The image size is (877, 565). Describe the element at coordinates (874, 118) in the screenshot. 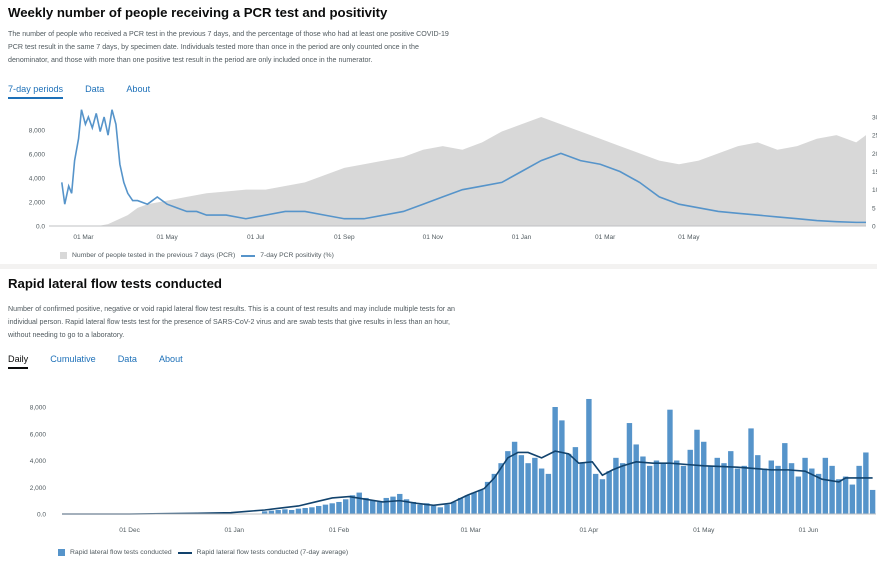

I see `y-right-tick-label: 30` at that location.